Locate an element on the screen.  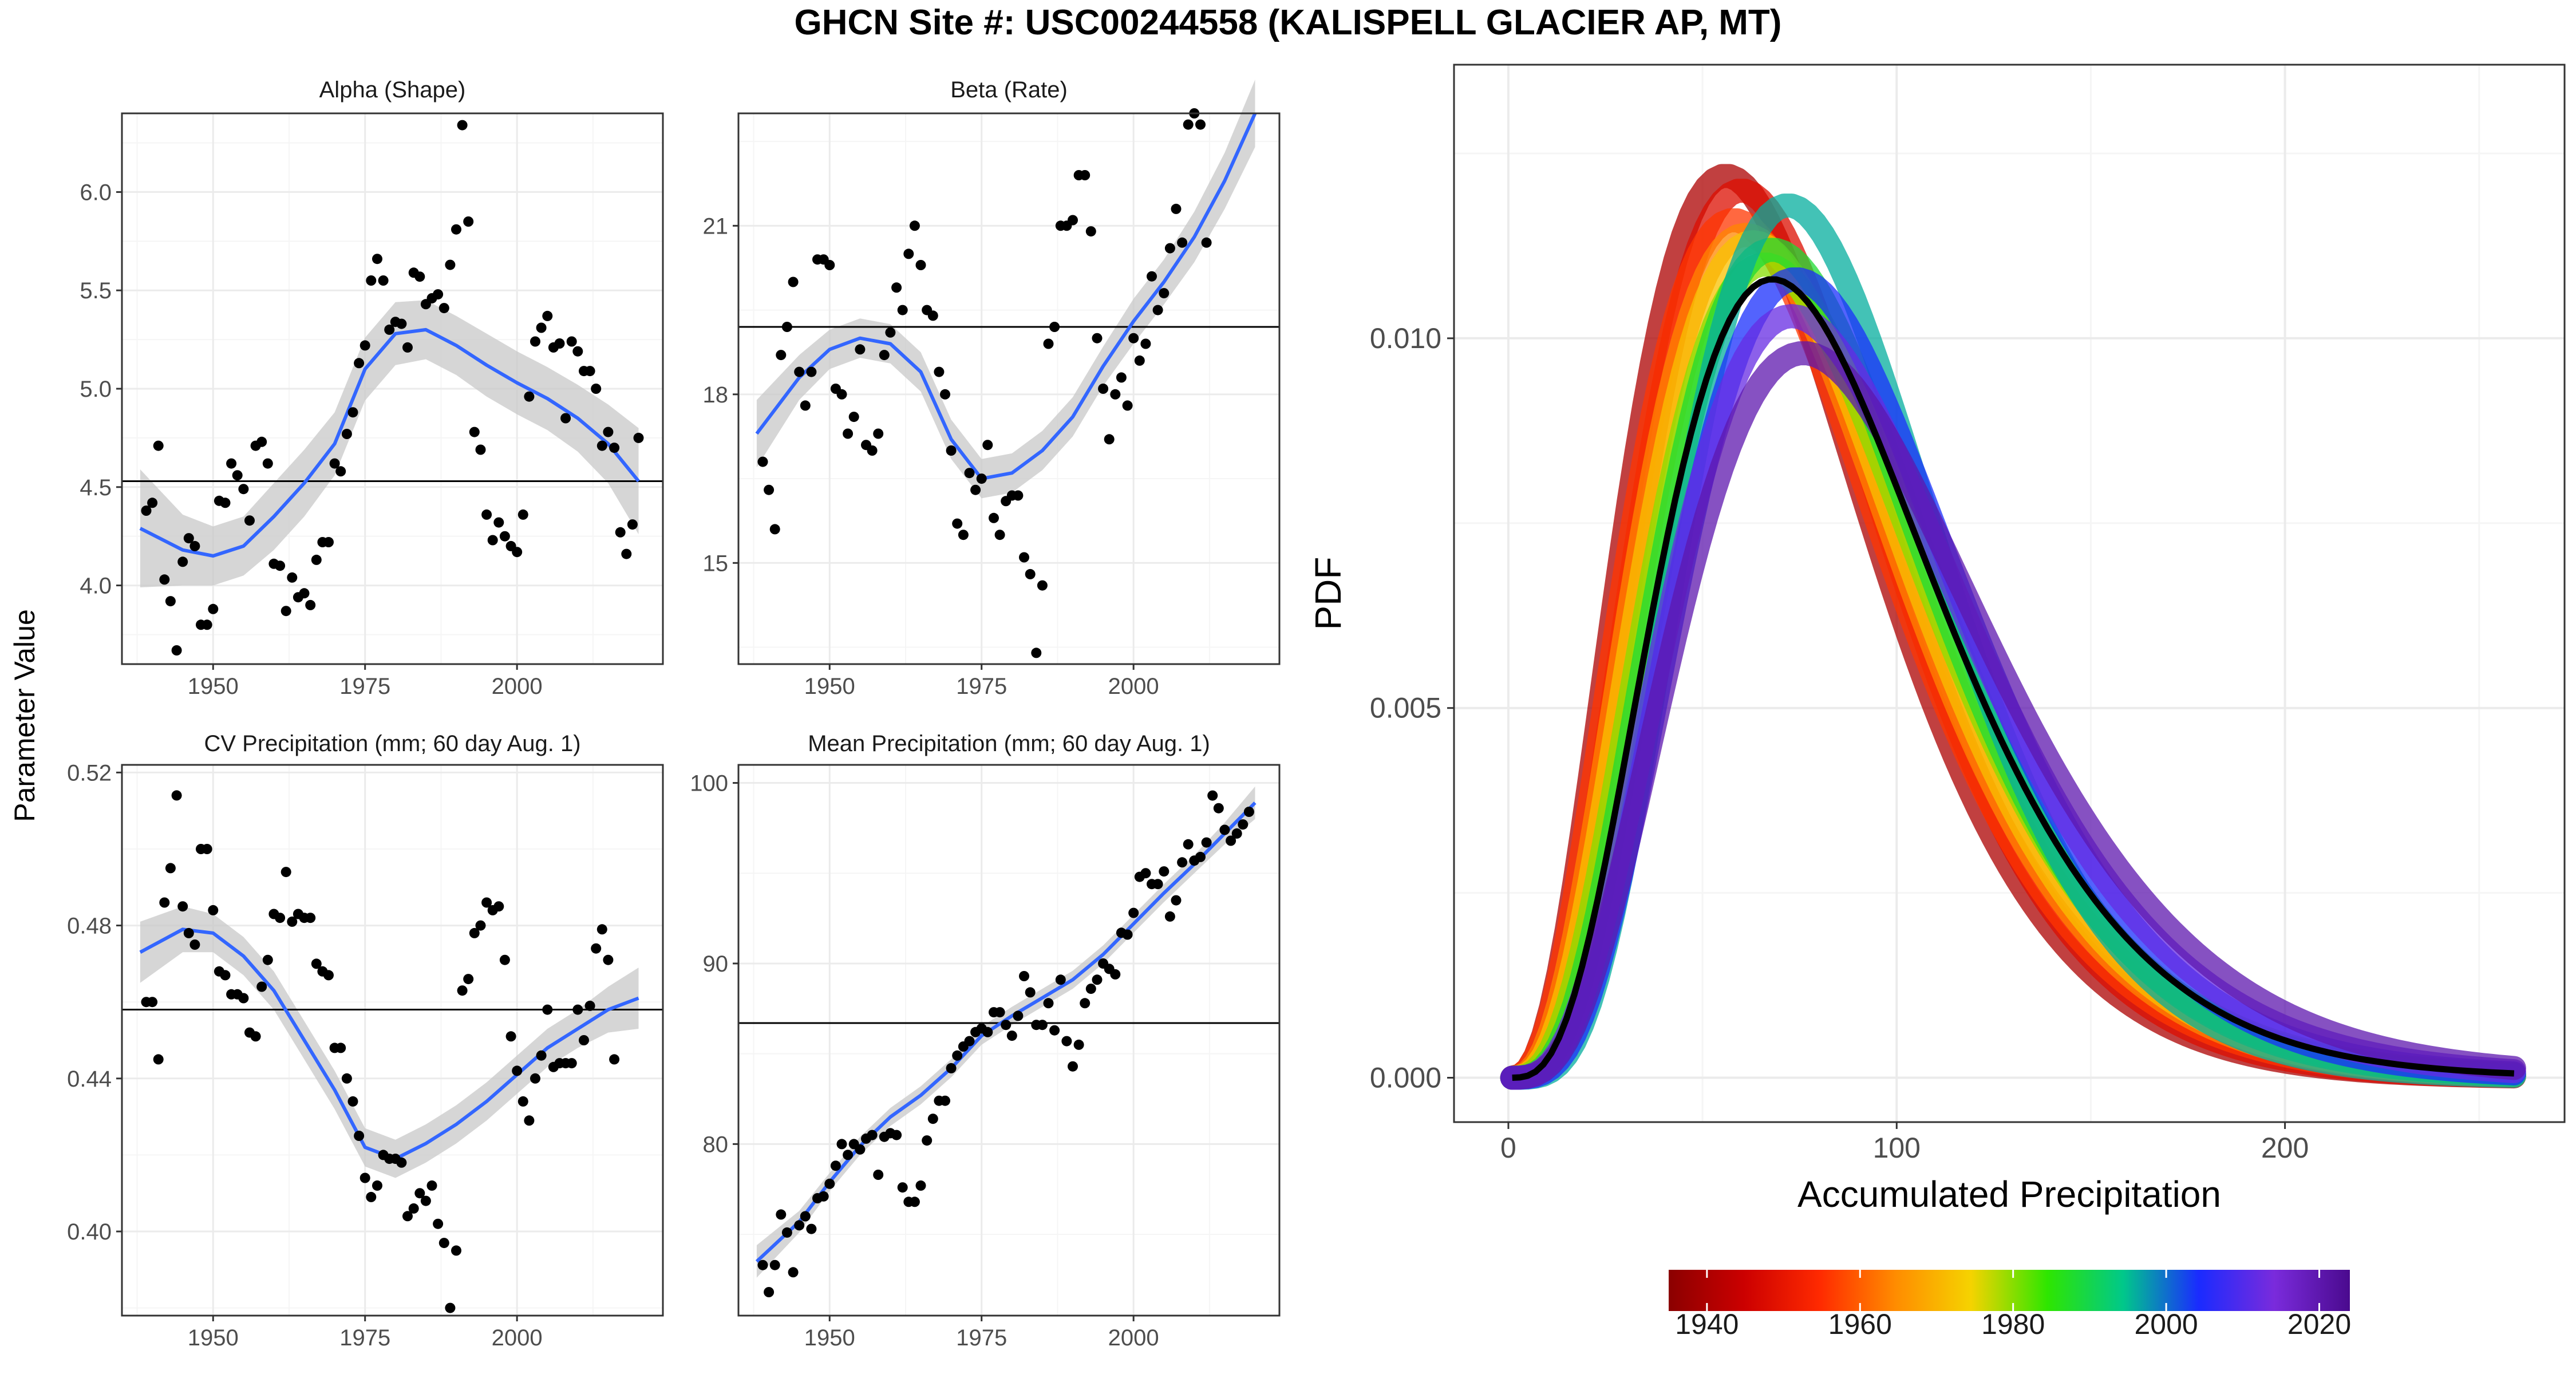
y-tick-label: 100 is located at coordinates (709, 783).